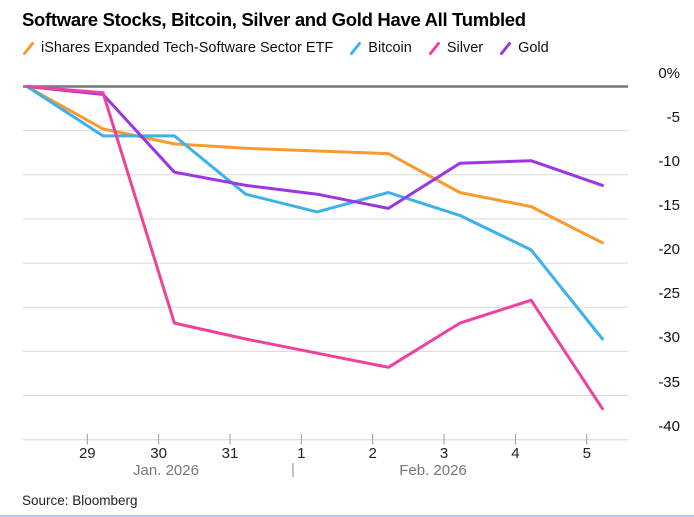  Describe the element at coordinates (533, 48) in the screenshot. I see `legend-label-gold: Gold` at that location.